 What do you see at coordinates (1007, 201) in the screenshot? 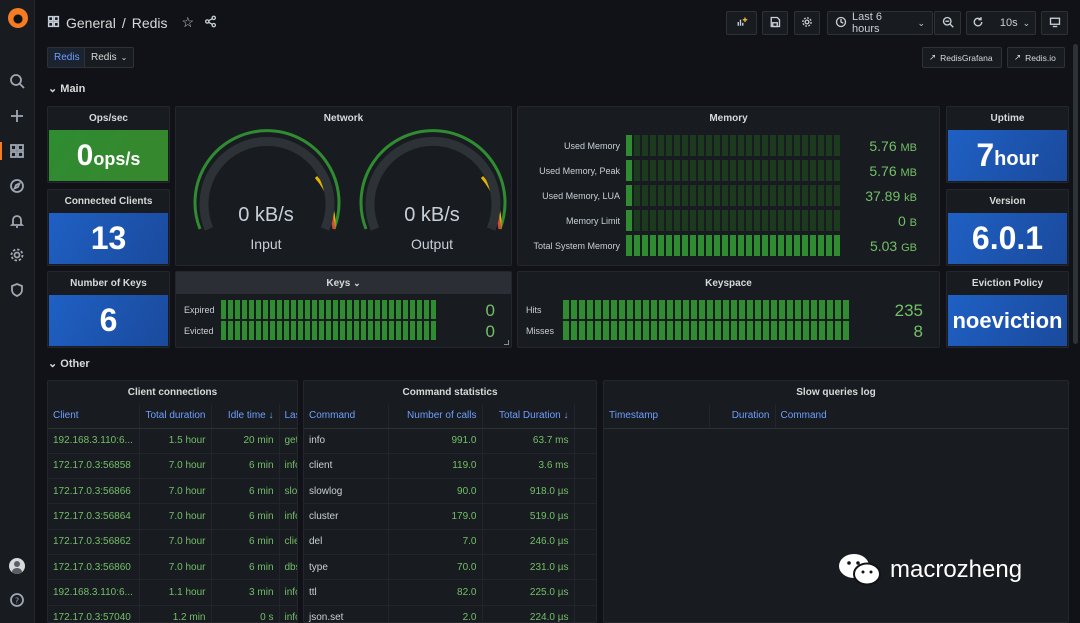
I see `panel-title: Version` at bounding box center [1007, 201].